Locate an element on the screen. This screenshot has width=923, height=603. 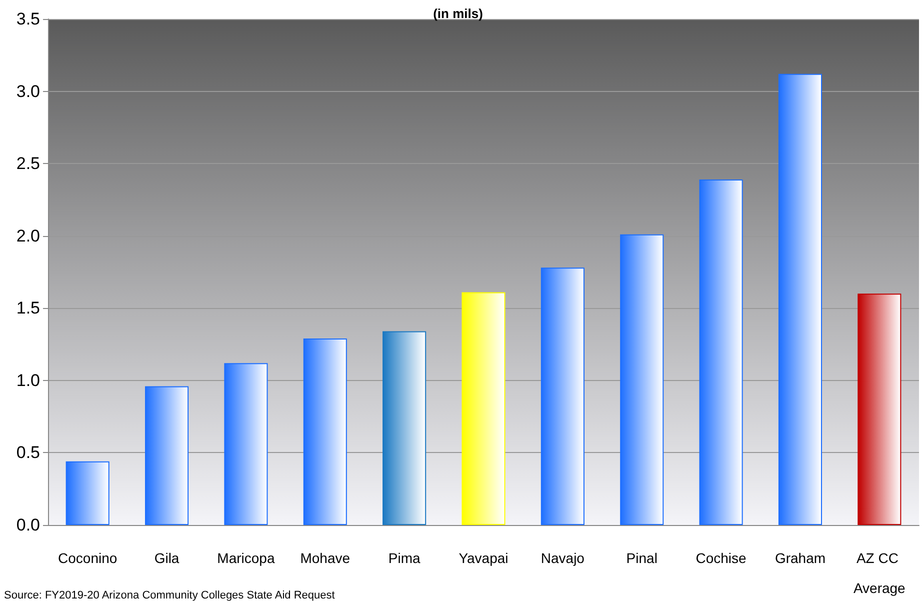
y-tick-label: 3.0 is located at coordinates (28, 91).